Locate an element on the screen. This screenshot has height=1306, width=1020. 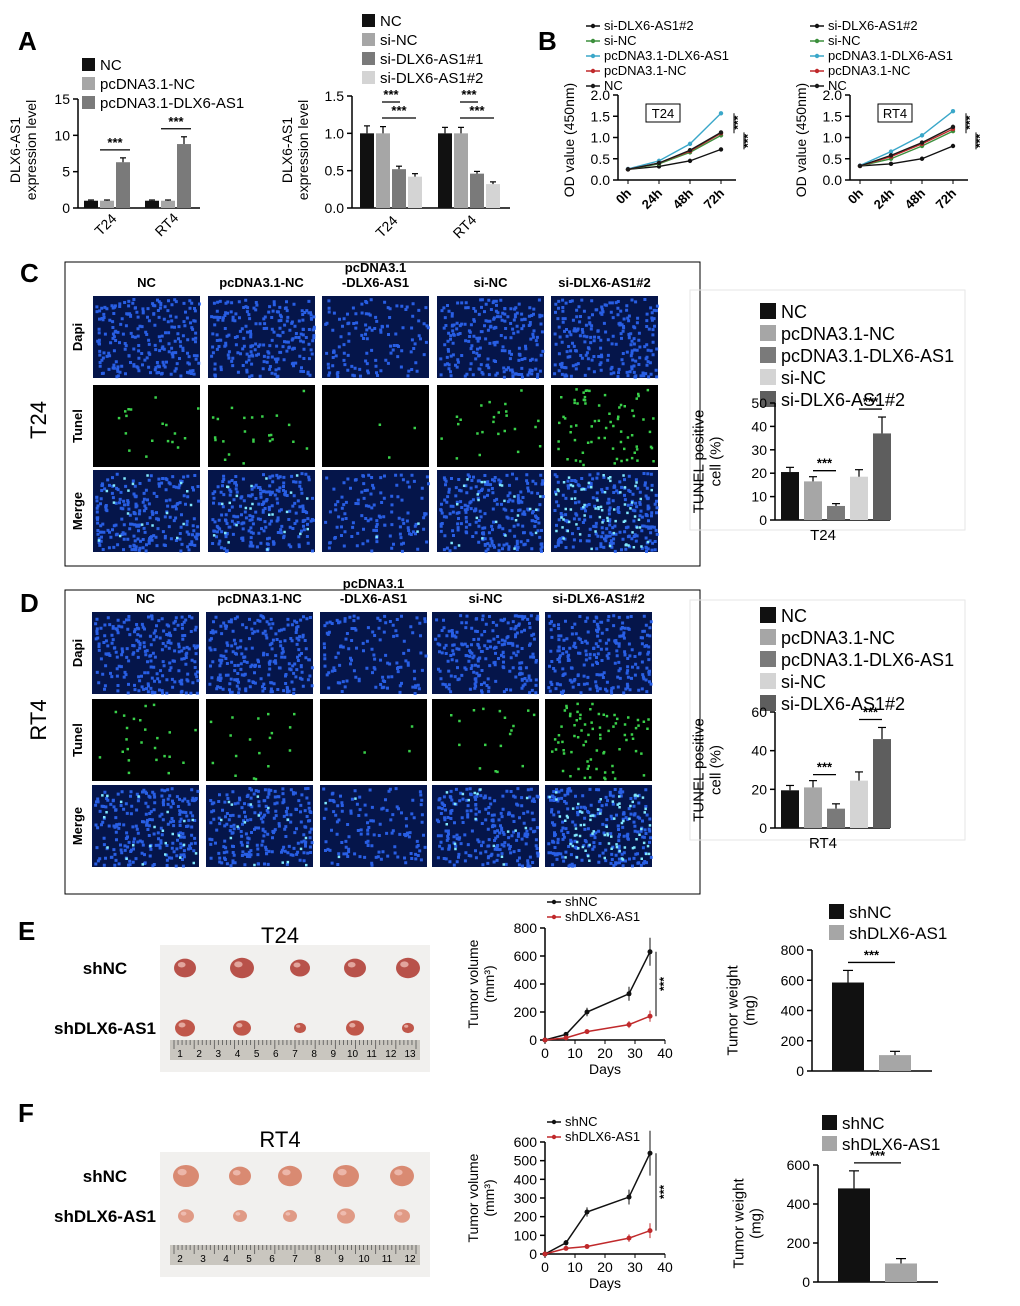
d-y-tick-label: 60 is located at coordinates (759, 712).